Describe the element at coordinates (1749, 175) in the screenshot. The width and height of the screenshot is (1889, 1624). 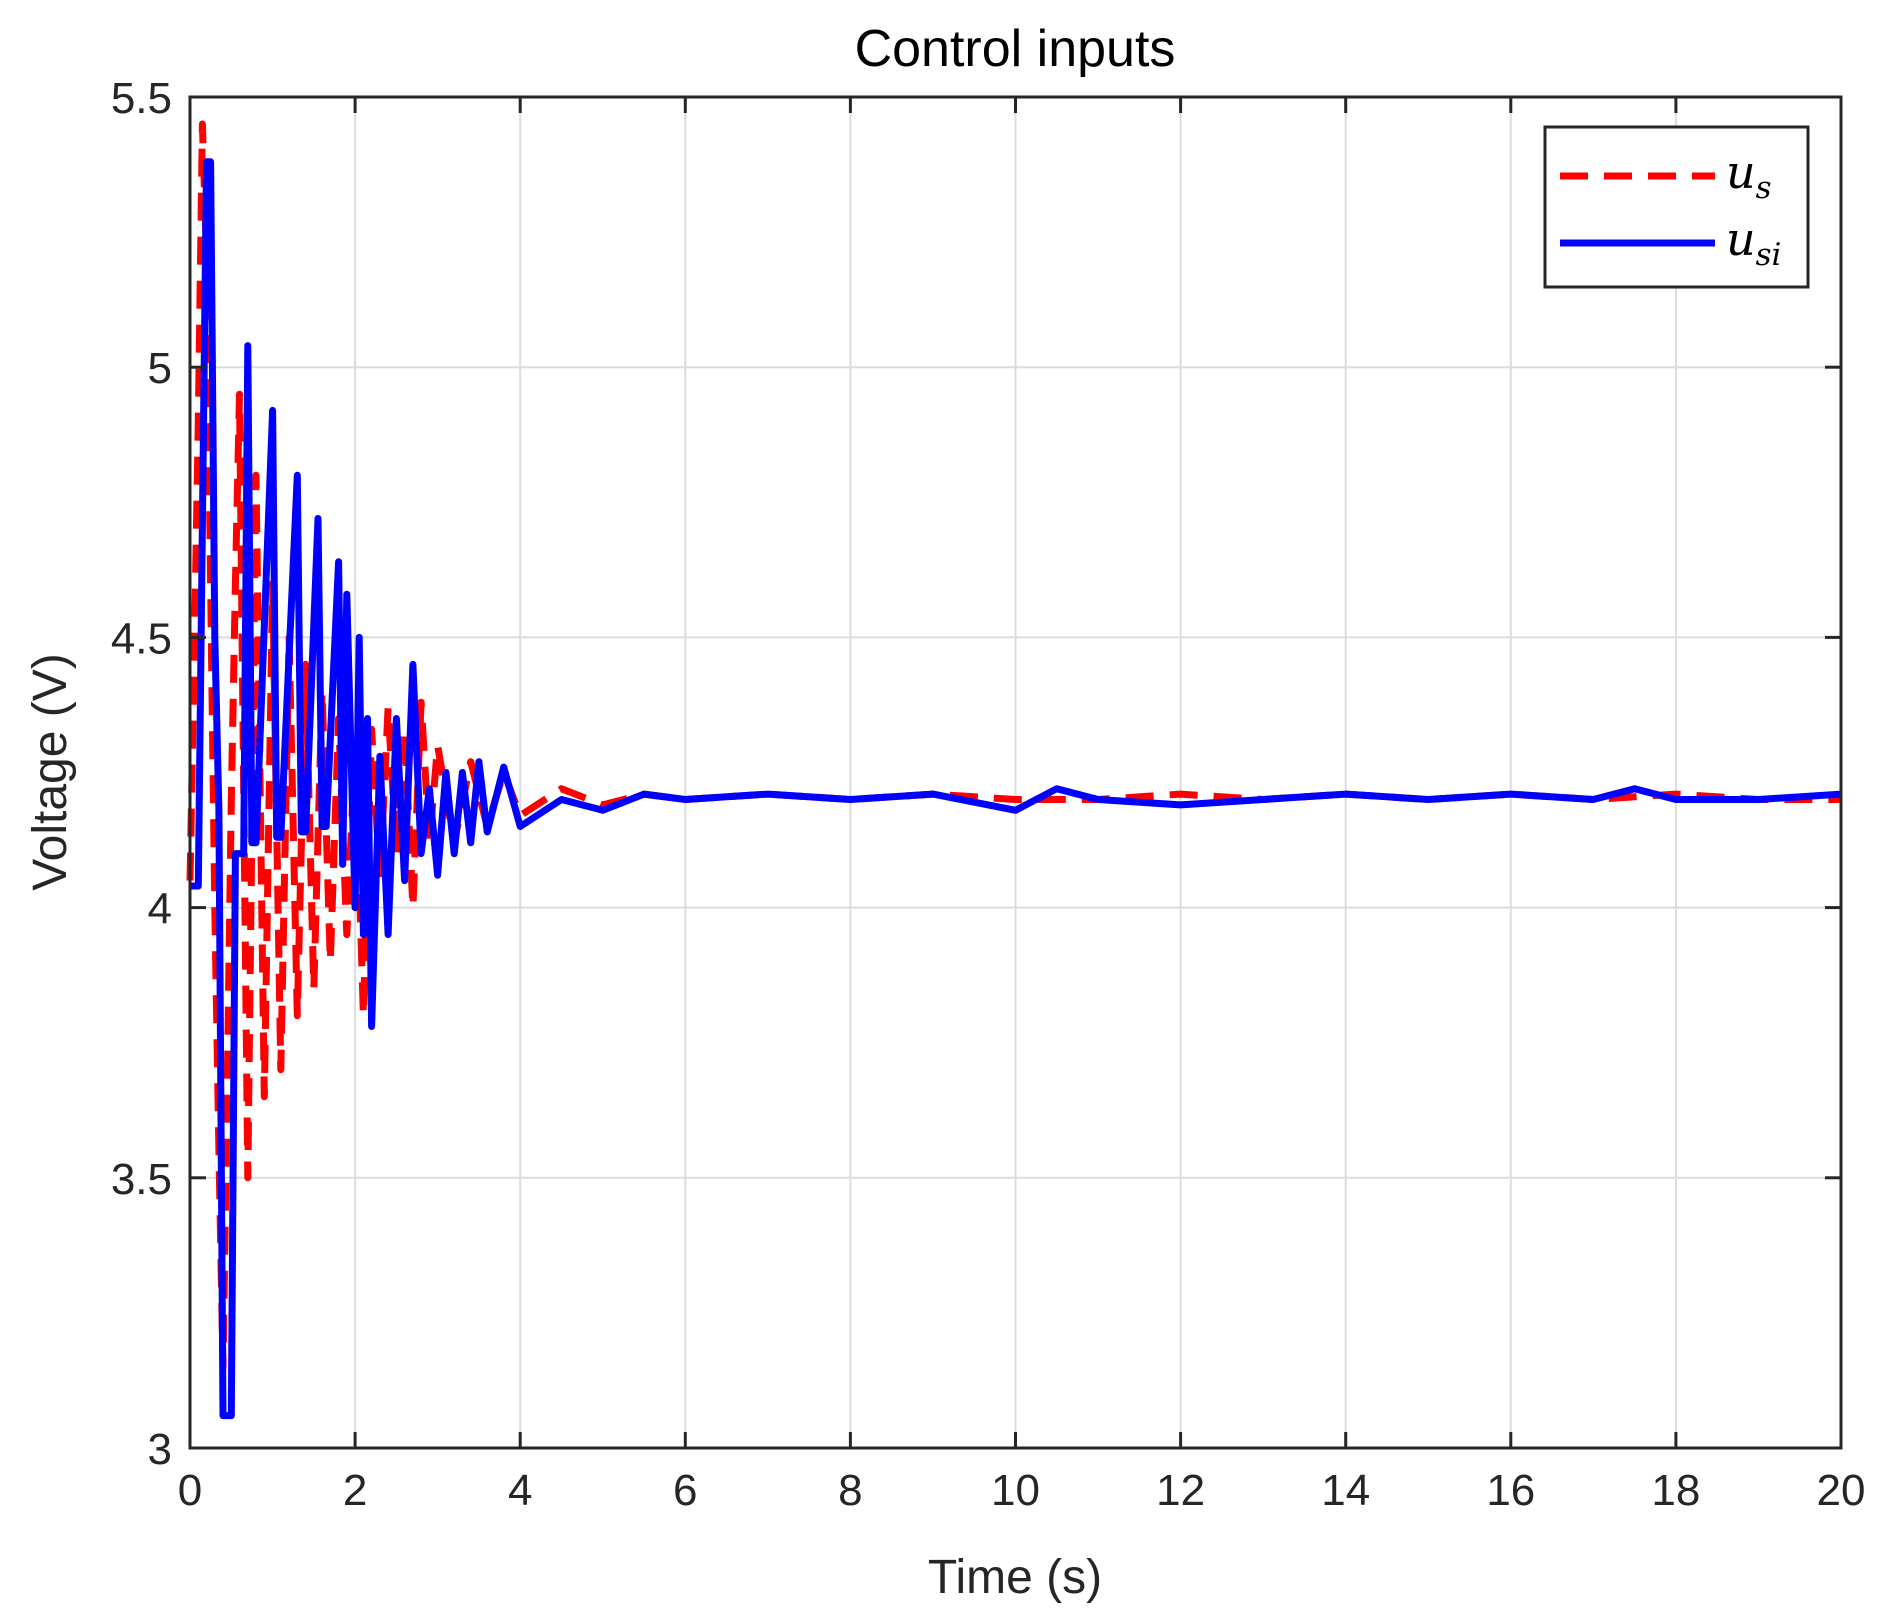
I see `legend-label-us: us` at that location.